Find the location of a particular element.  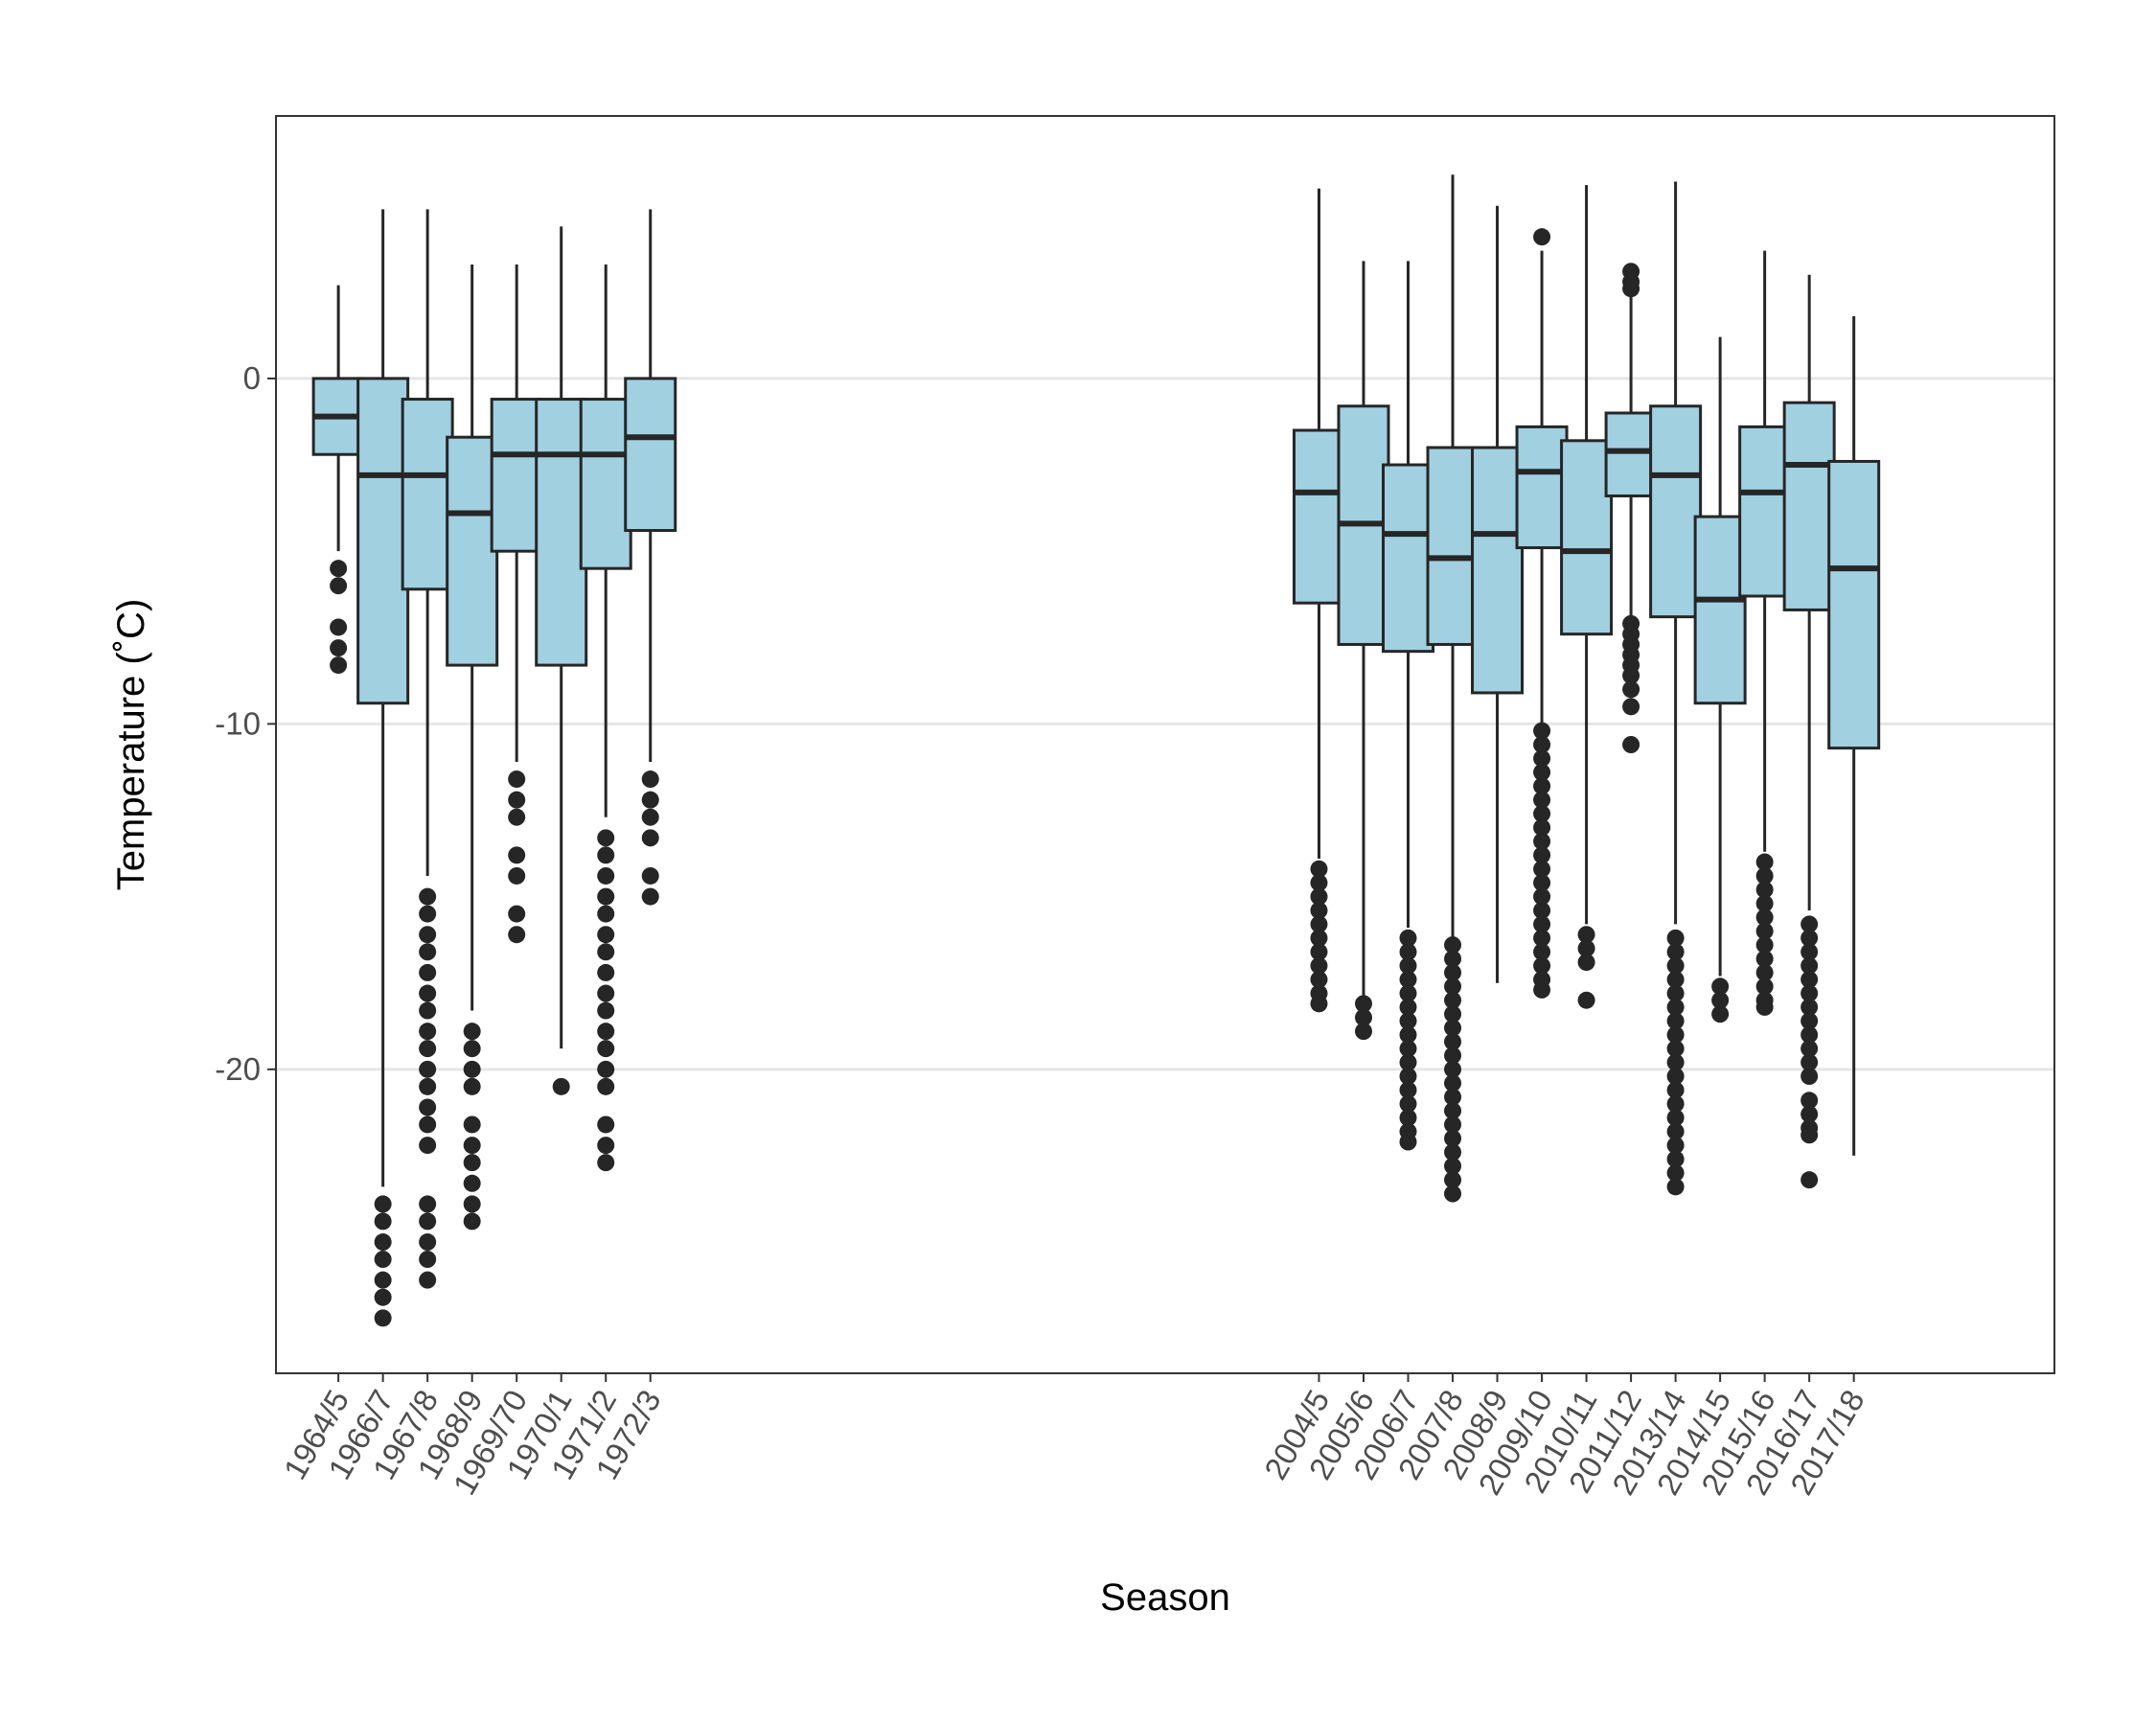

boxplot-2014/15 is located at coordinates (1720, 680).